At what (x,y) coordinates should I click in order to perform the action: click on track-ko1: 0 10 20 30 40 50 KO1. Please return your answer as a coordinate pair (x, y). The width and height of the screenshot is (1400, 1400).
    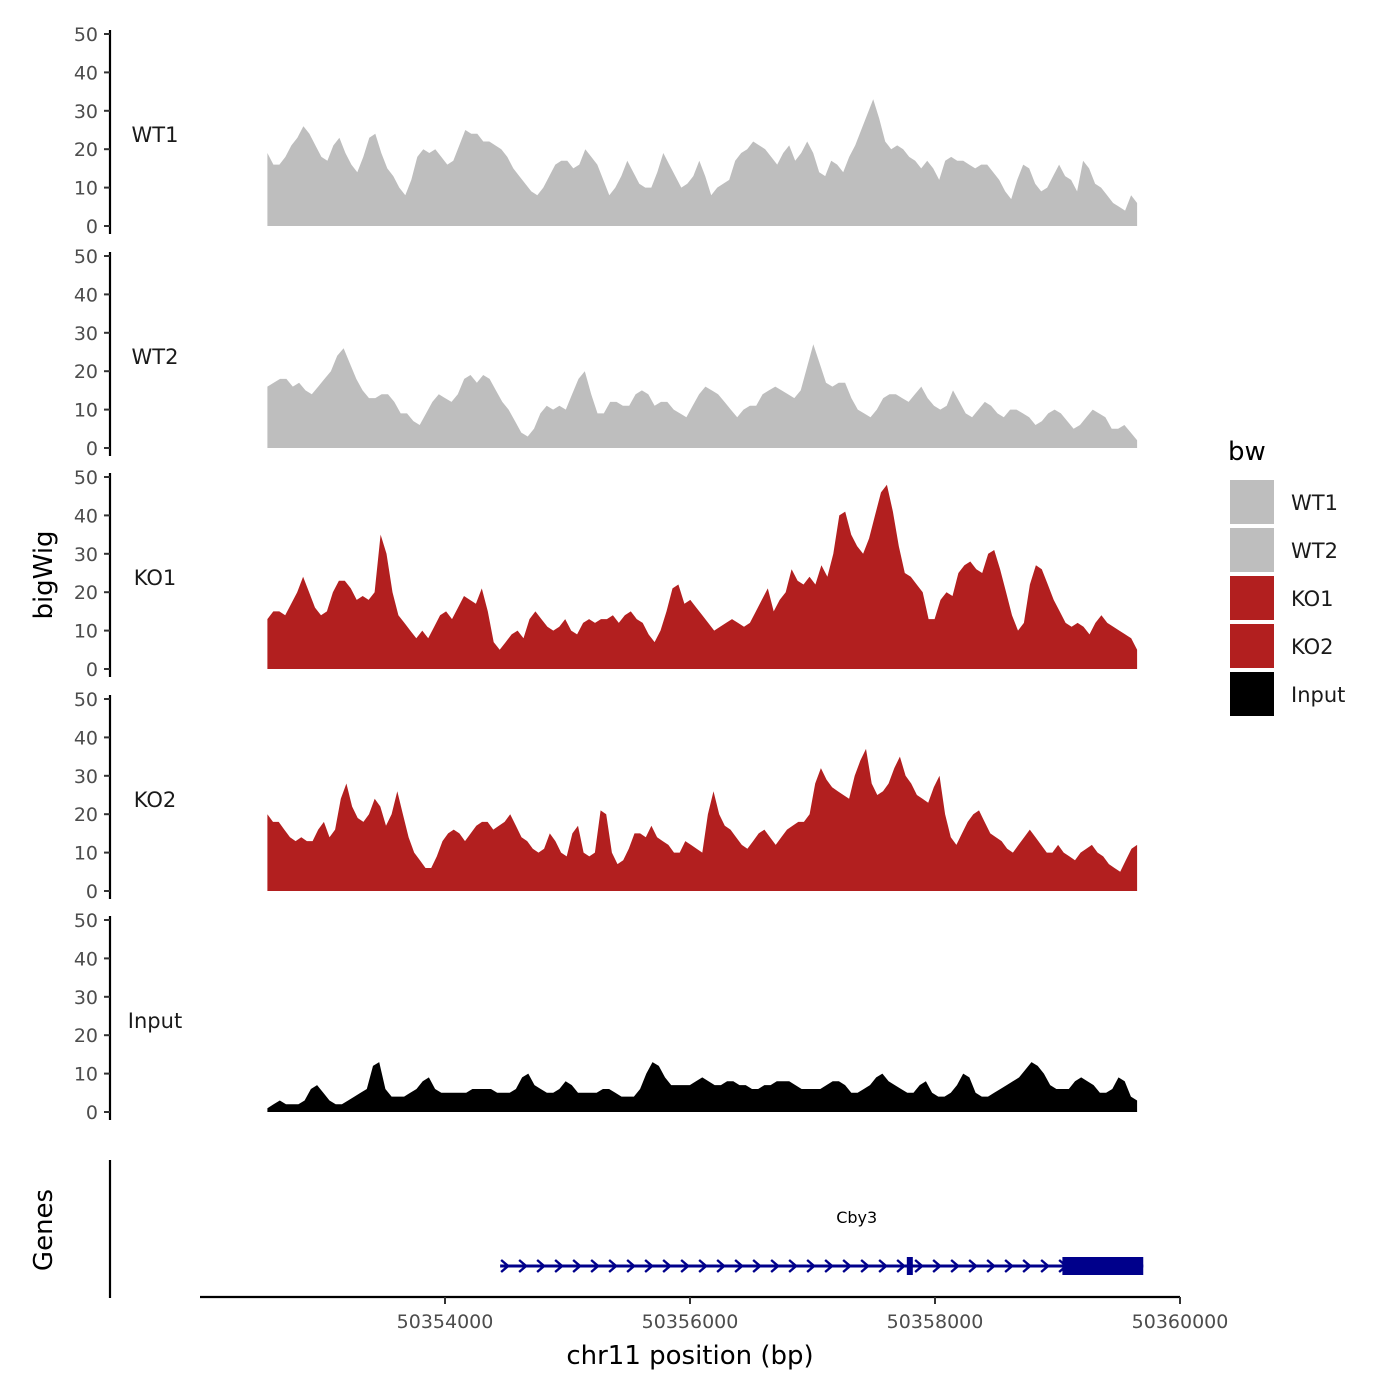
    Looking at the image, I should click on (606, 574).